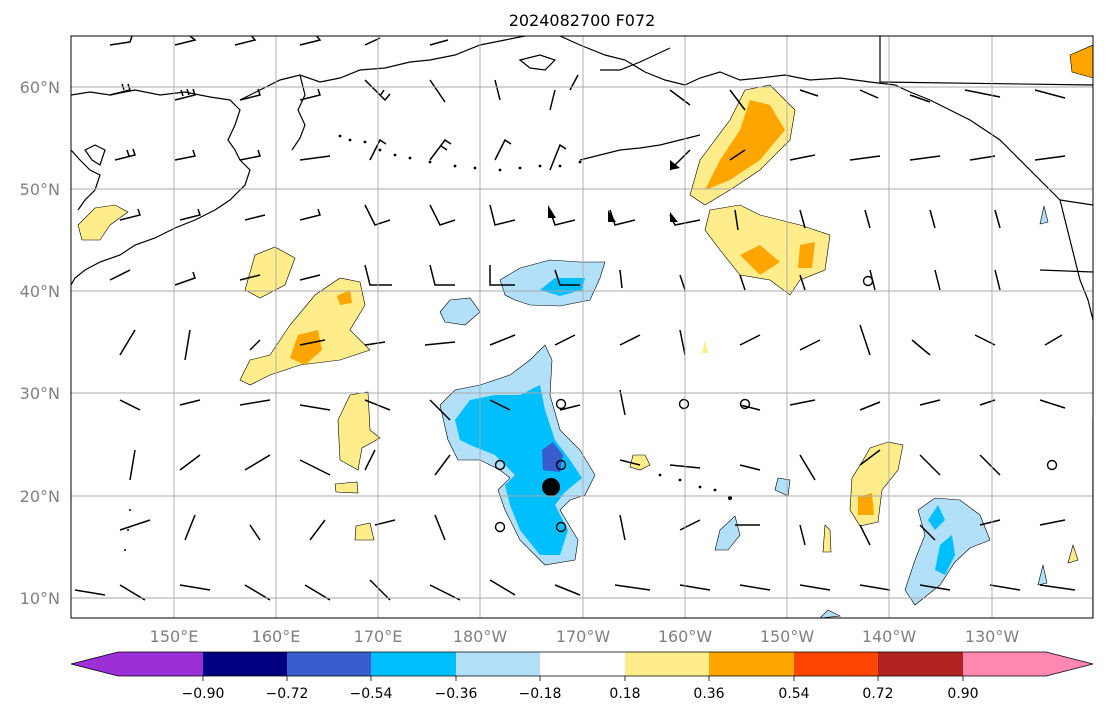  What do you see at coordinates (793, 694) in the screenshot?
I see `colorbar-tick-label: 0.54` at bounding box center [793, 694].